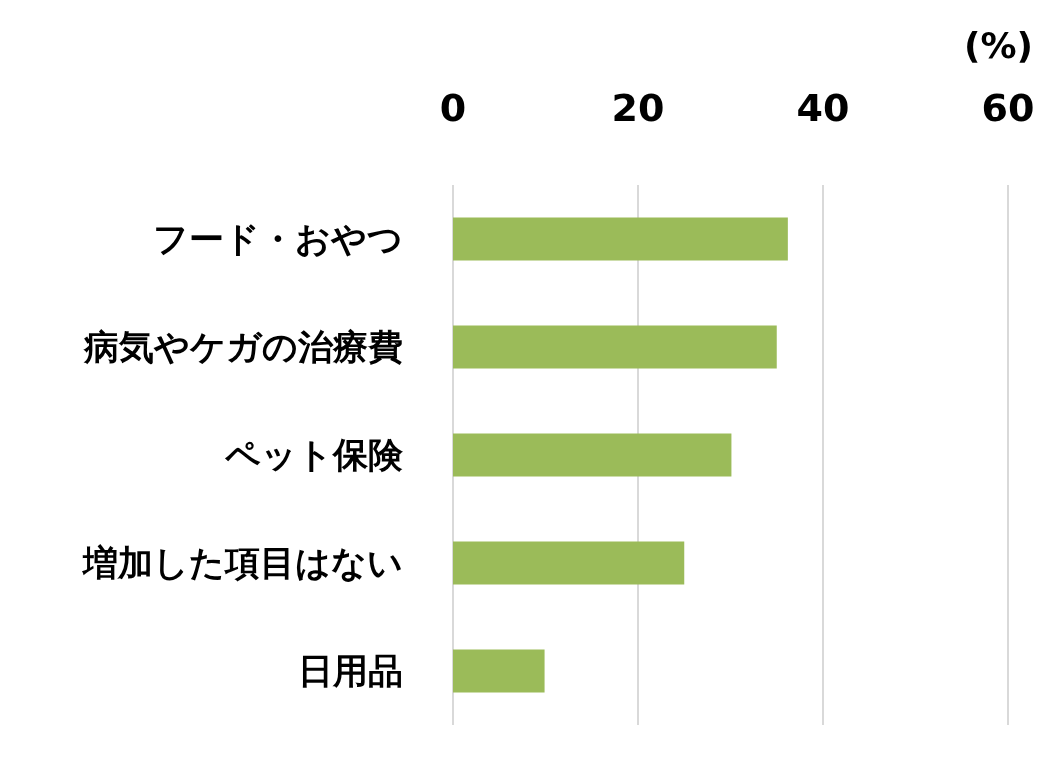  Describe the element at coordinates (453, 108) in the screenshot. I see `x-tick-label: 0` at that location.